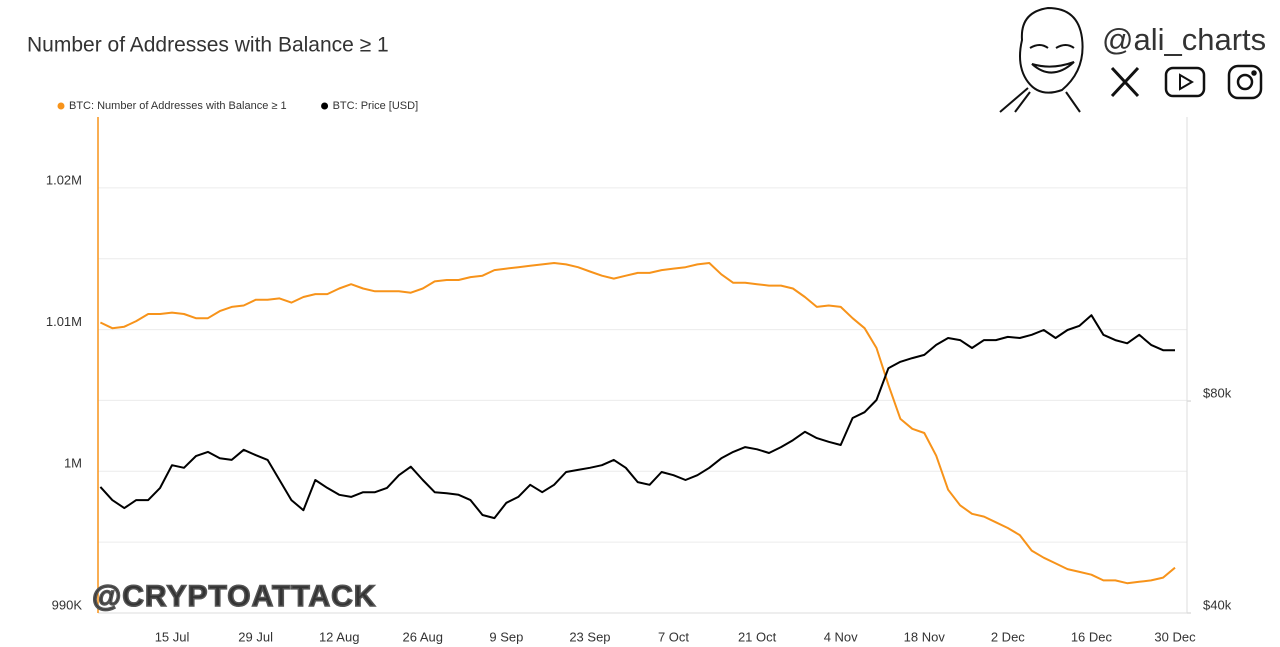 The height and width of the screenshot is (647, 1280). What do you see at coordinates (1184, 39) in the screenshot?
I see `handle: @ali_charts` at bounding box center [1184, 39].